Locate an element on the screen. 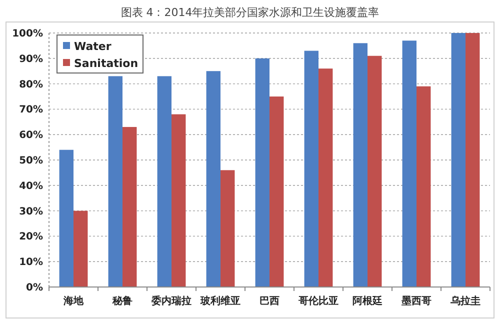 This screenshot has height=324, width=500. x-tick-label: 巴西 is located at coordinates (270, 301).